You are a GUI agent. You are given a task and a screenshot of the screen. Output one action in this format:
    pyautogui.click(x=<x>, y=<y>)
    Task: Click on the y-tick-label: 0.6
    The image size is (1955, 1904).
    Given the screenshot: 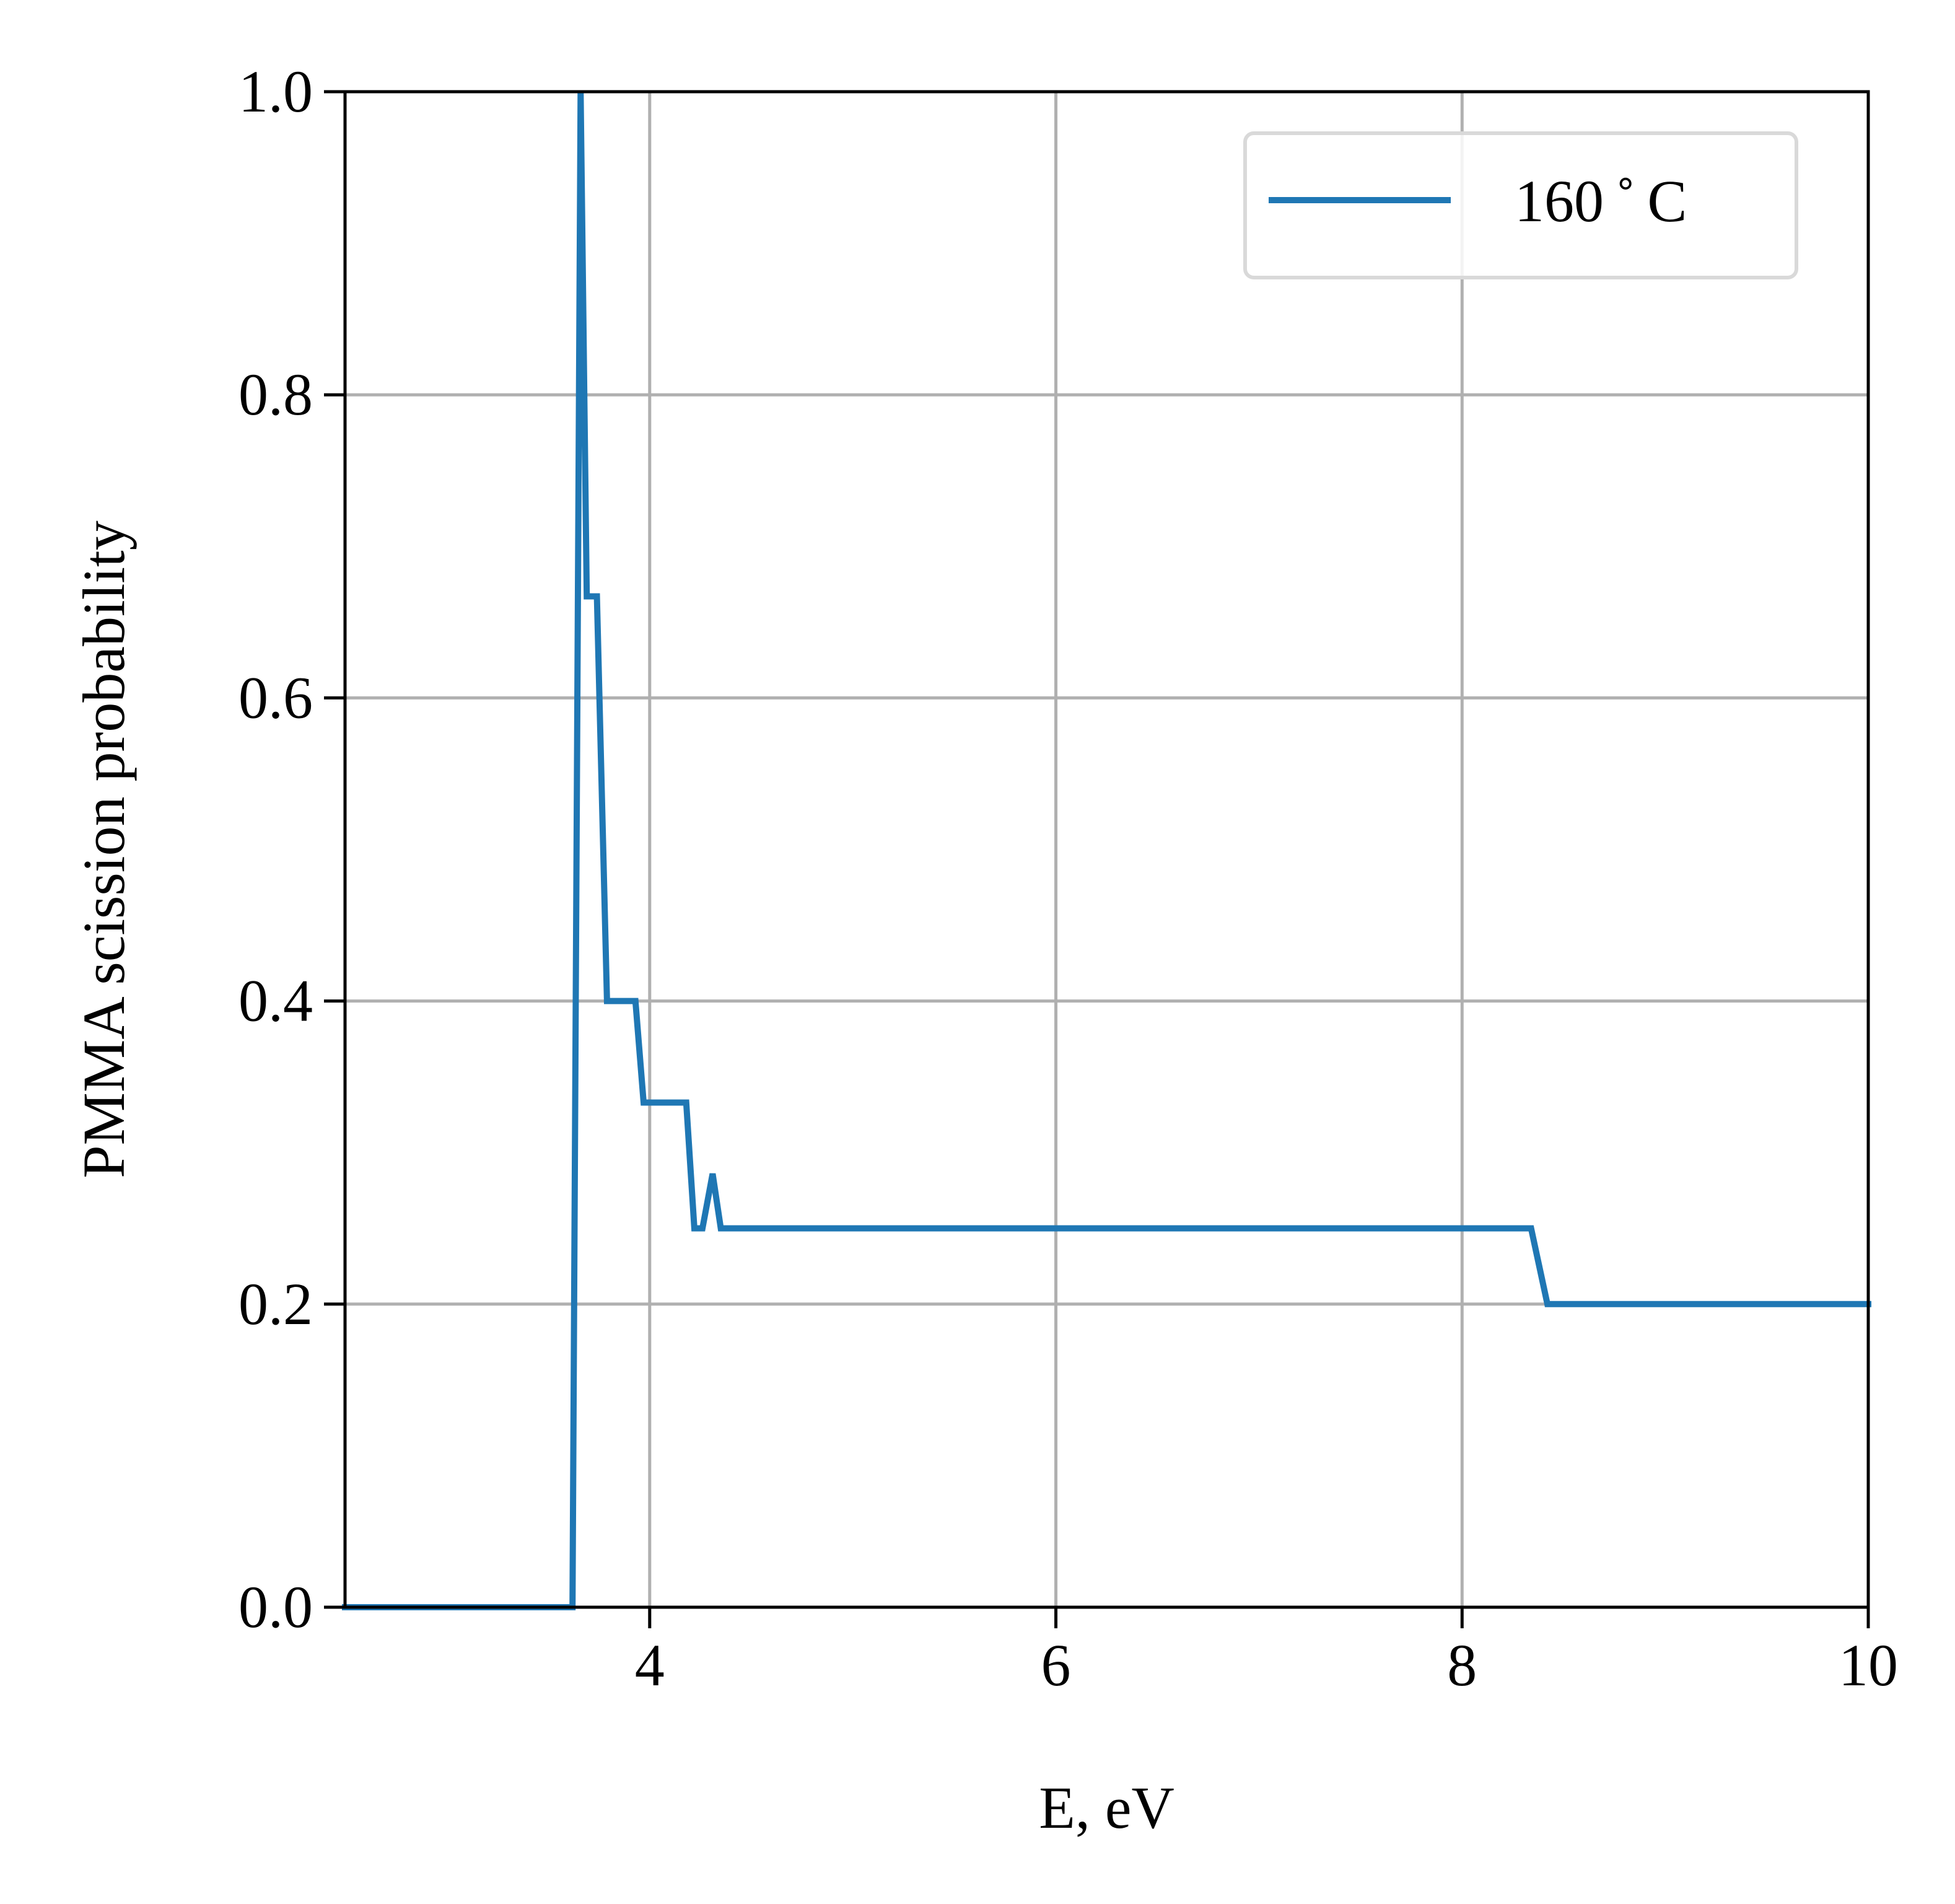 What is the action you would take?
    pyautogui.click(x=275, y=697)
    